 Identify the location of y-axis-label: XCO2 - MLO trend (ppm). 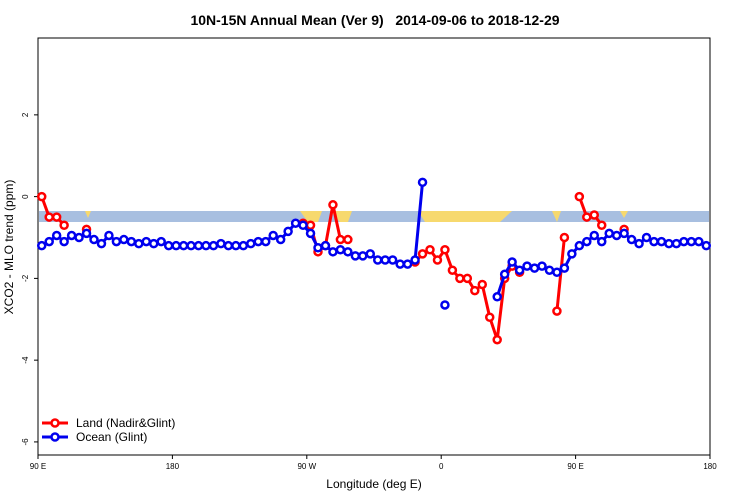
(9, 247).